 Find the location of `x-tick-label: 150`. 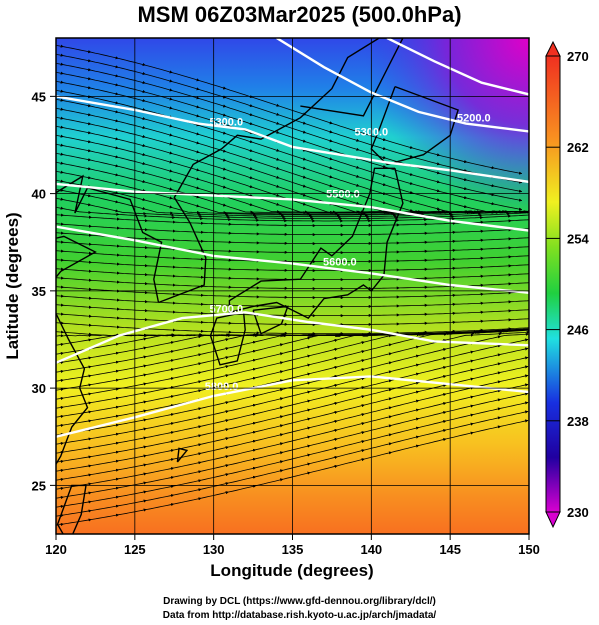

x-tick-label: 150 is located at coordinates (529, 549).